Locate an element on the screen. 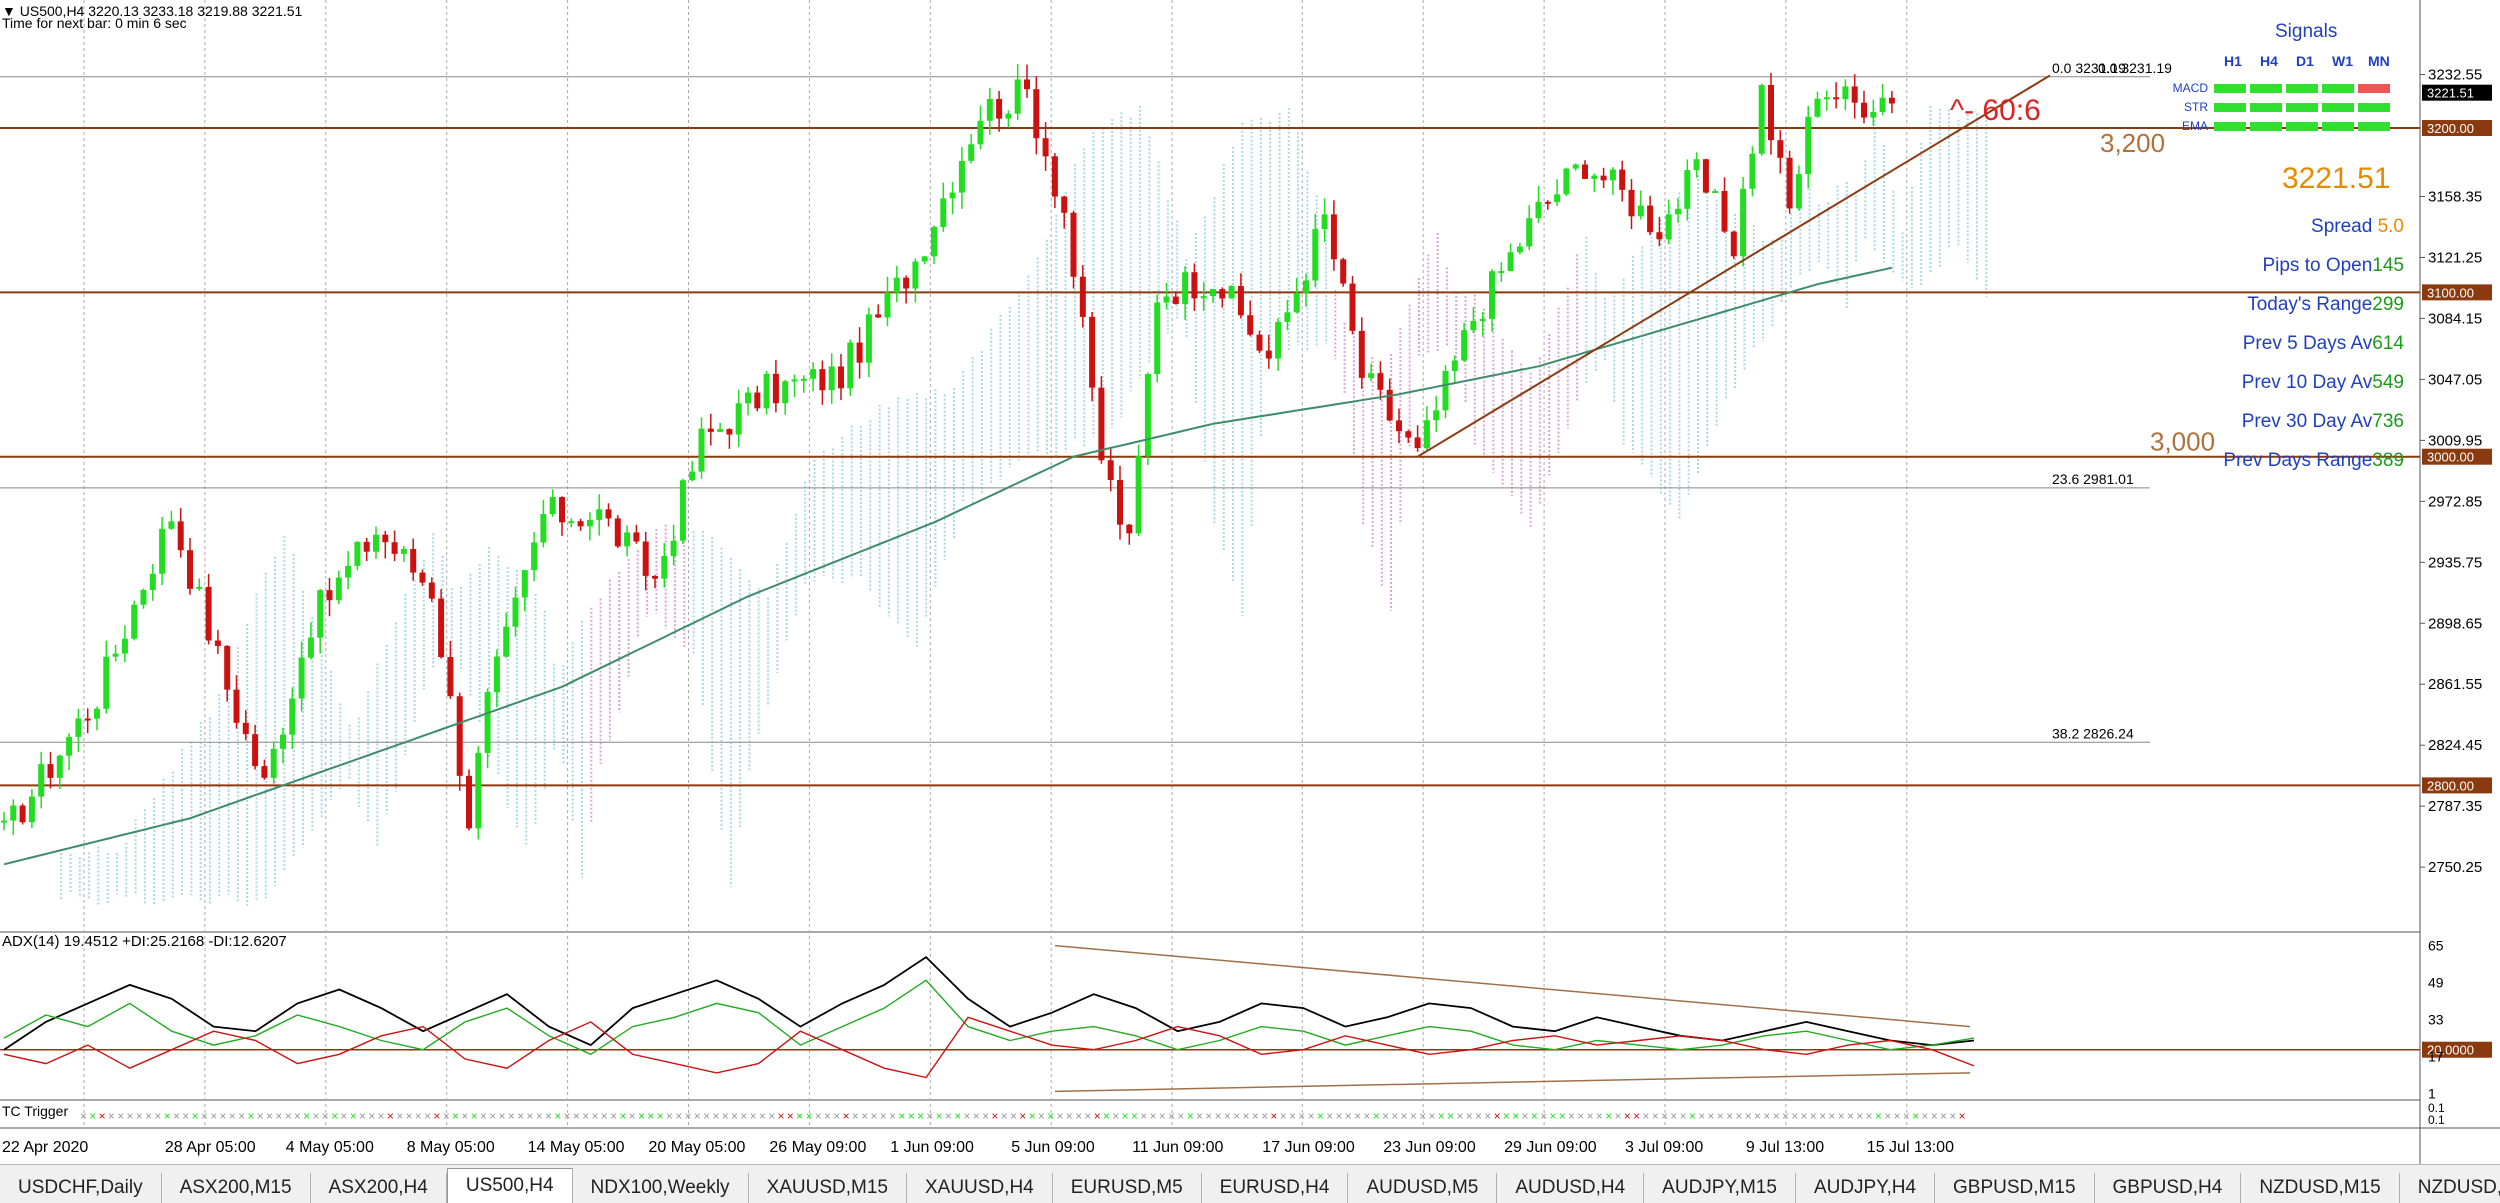 This screenshot has height=1203, width=2500. chart-tab: ASX200,H4 is located at coordinates (379, 1188).